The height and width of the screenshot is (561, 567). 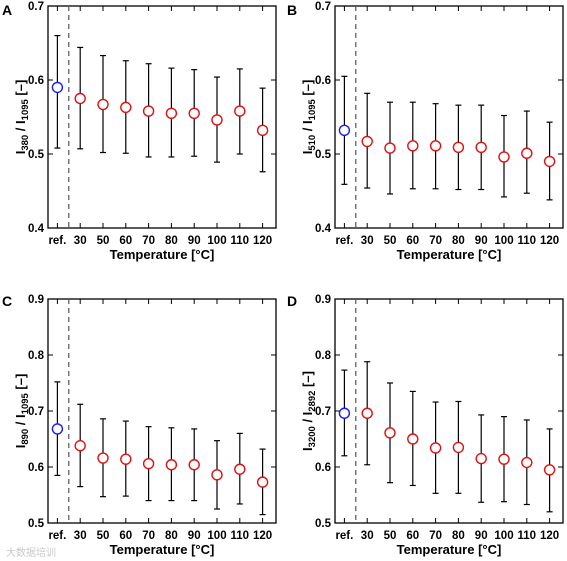 What do you see at coordinates (160, 103) in the screenshot?
I see `data-marks-a` at bounding box center [160, 103].